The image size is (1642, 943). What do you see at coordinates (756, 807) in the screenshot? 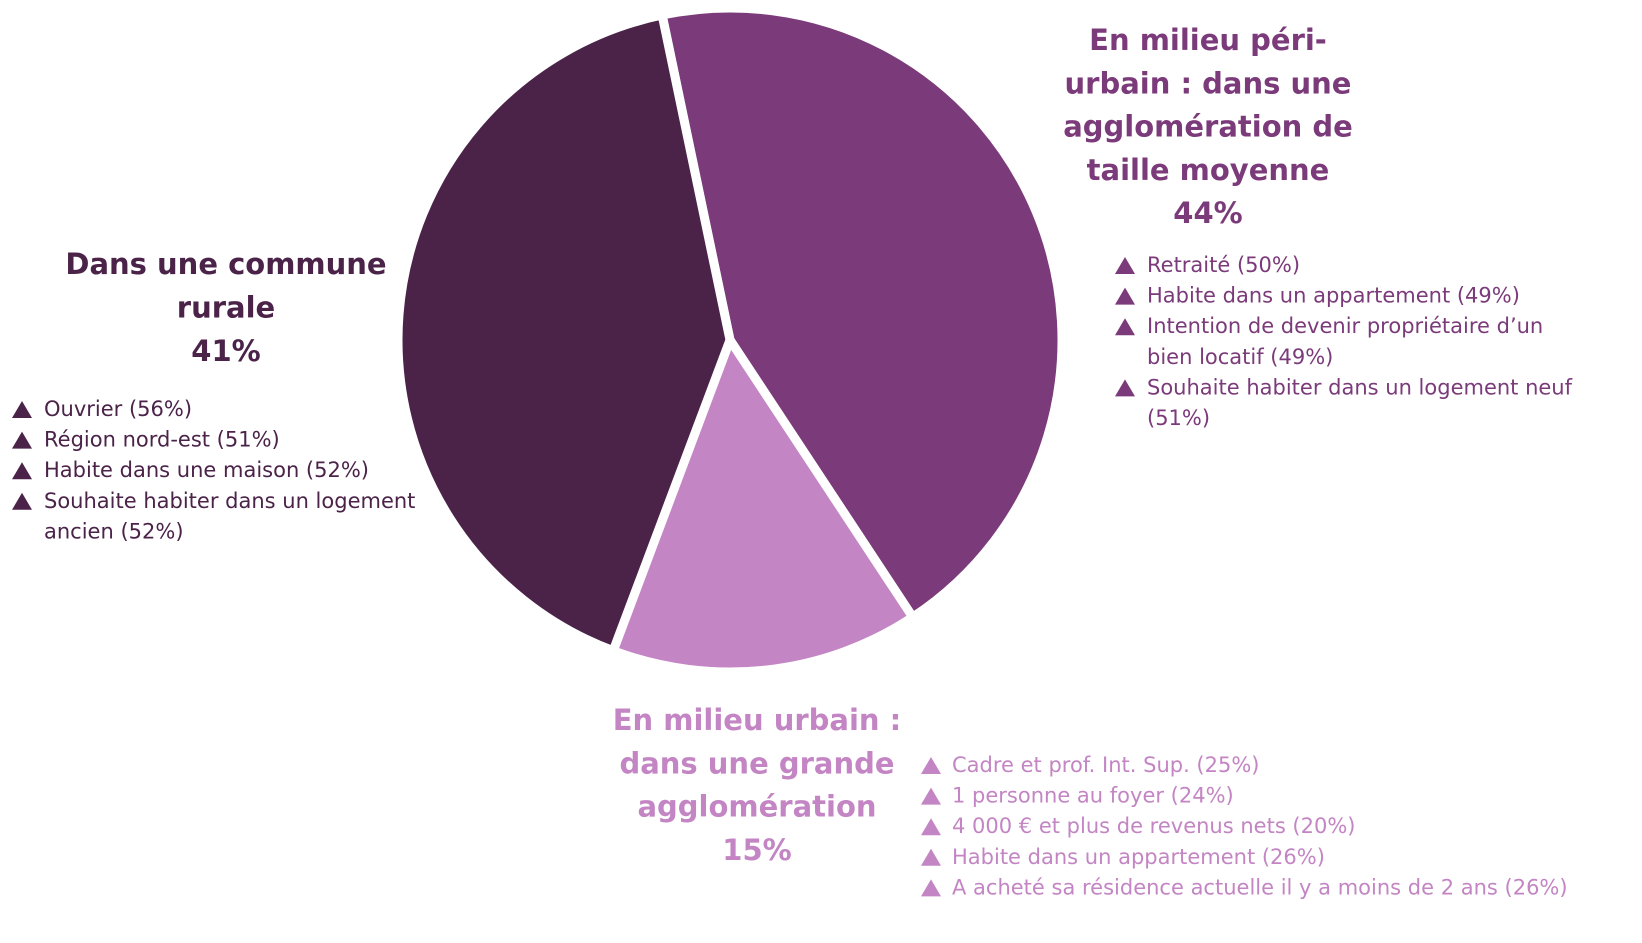
I see `category-label: agglomération` at bounding box center [756, 807].